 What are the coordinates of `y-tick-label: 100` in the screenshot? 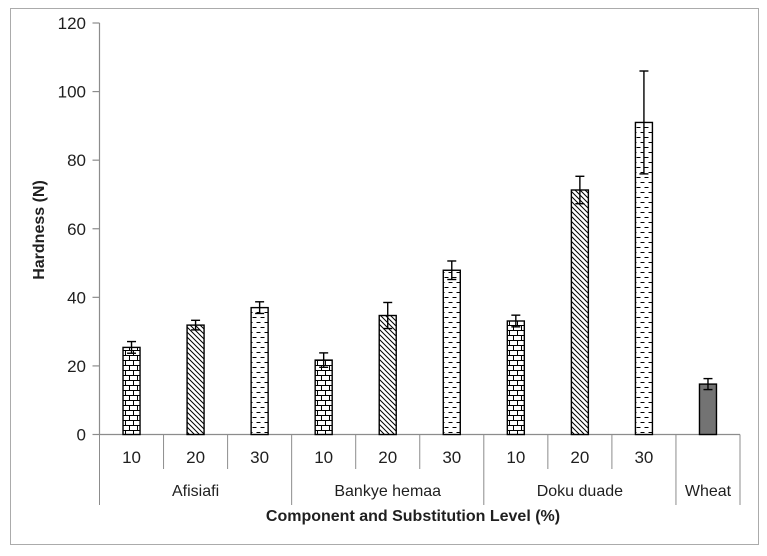 It's located at (72, 92).